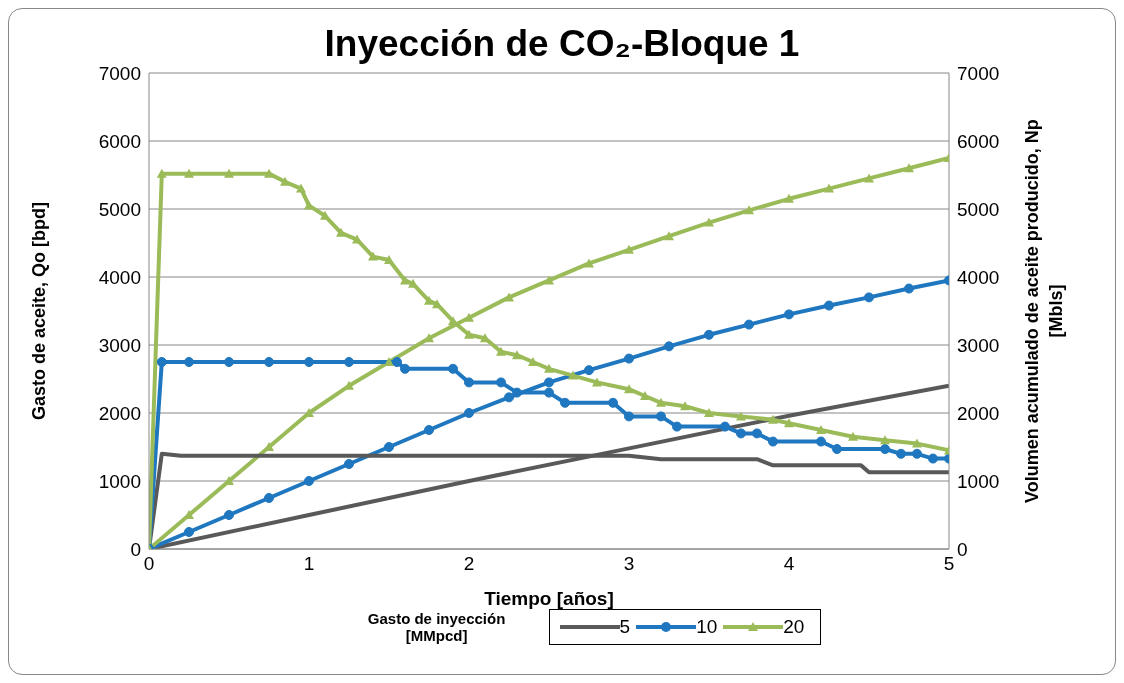 The width and height of the screenshot is (1124, 683). I want to click on legend-label: 5, so click(625, 627).